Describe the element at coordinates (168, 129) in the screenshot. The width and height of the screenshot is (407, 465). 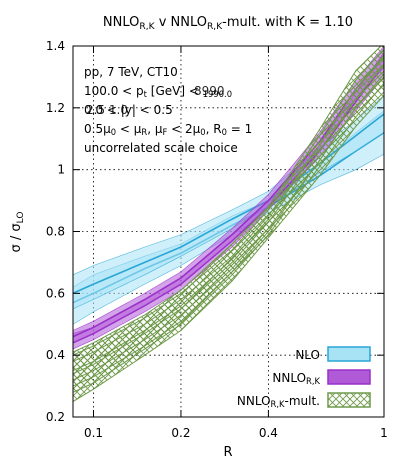
I see `annotation-line: 0.5μ0 < μR, μF < 2μ0, R0 = 1` at that location.